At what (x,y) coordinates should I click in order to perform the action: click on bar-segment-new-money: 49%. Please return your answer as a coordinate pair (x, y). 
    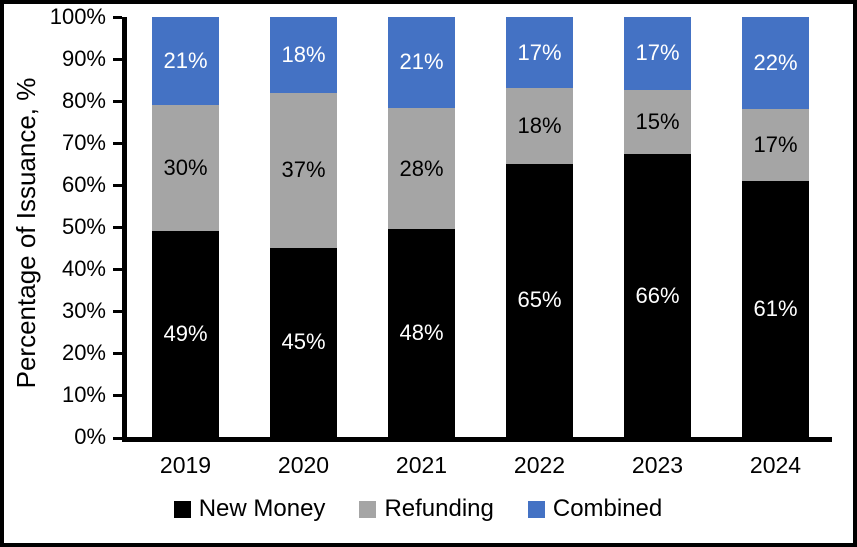
    Looking at the image, I should click on (185, 334).